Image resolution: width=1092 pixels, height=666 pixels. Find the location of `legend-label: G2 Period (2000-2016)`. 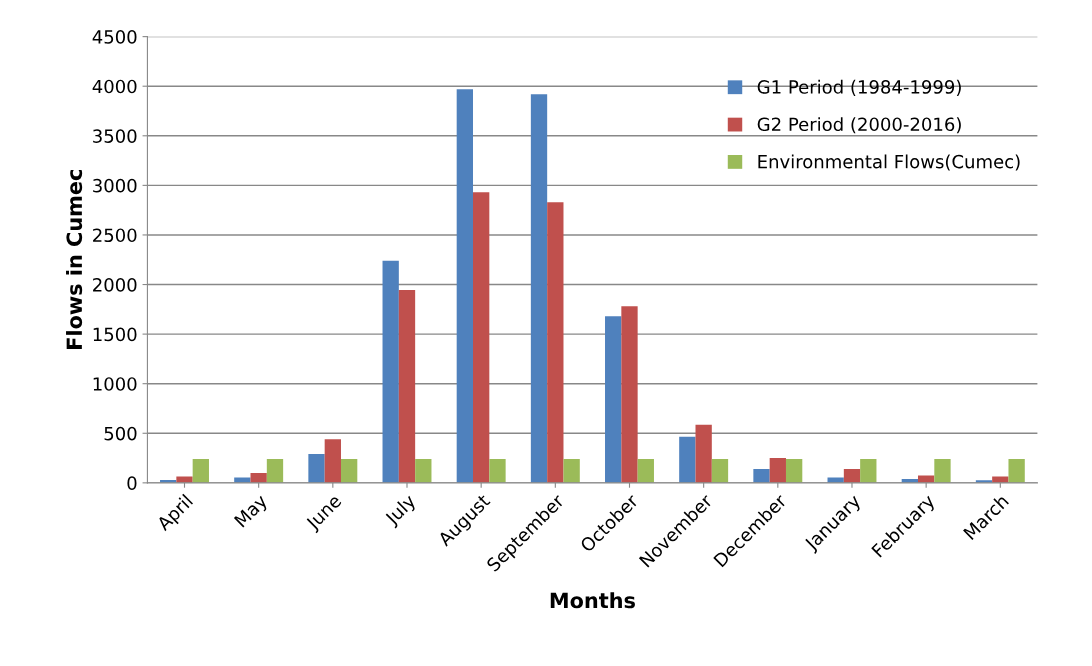

legend-label: G2 Period (2000-2016) is located at coordinates (859, 125).